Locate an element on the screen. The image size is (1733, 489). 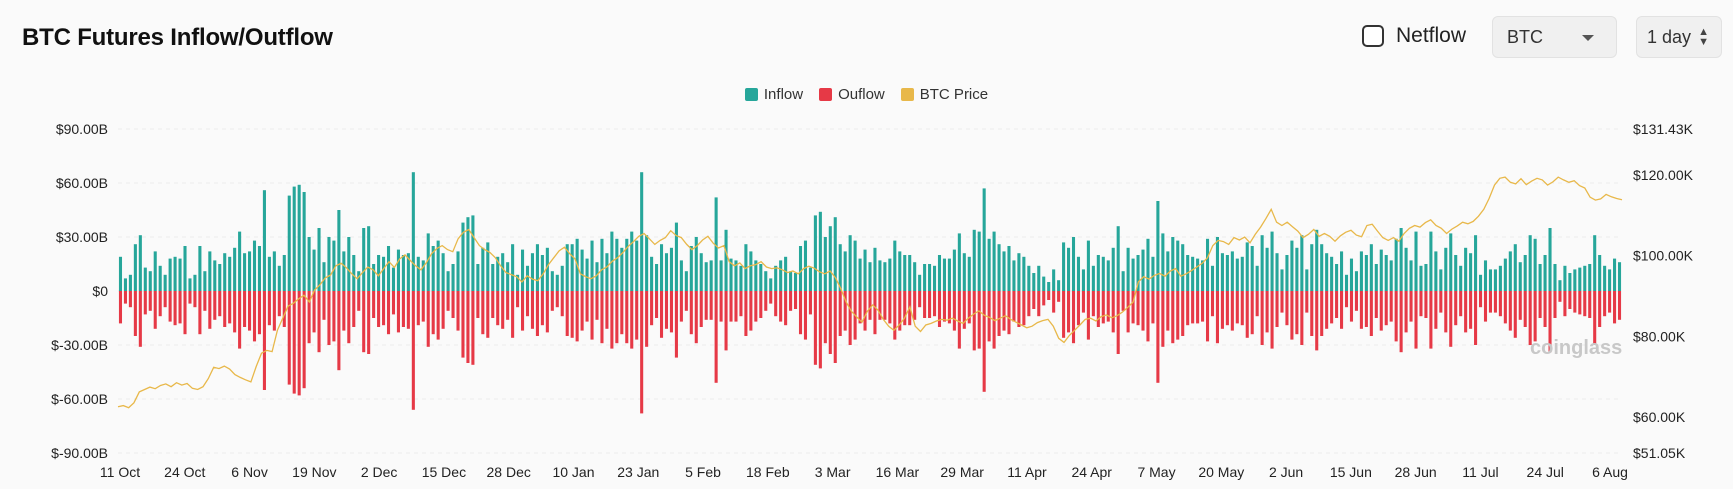
legend-item-price: BTC Price is located at coordinates (944, 94).